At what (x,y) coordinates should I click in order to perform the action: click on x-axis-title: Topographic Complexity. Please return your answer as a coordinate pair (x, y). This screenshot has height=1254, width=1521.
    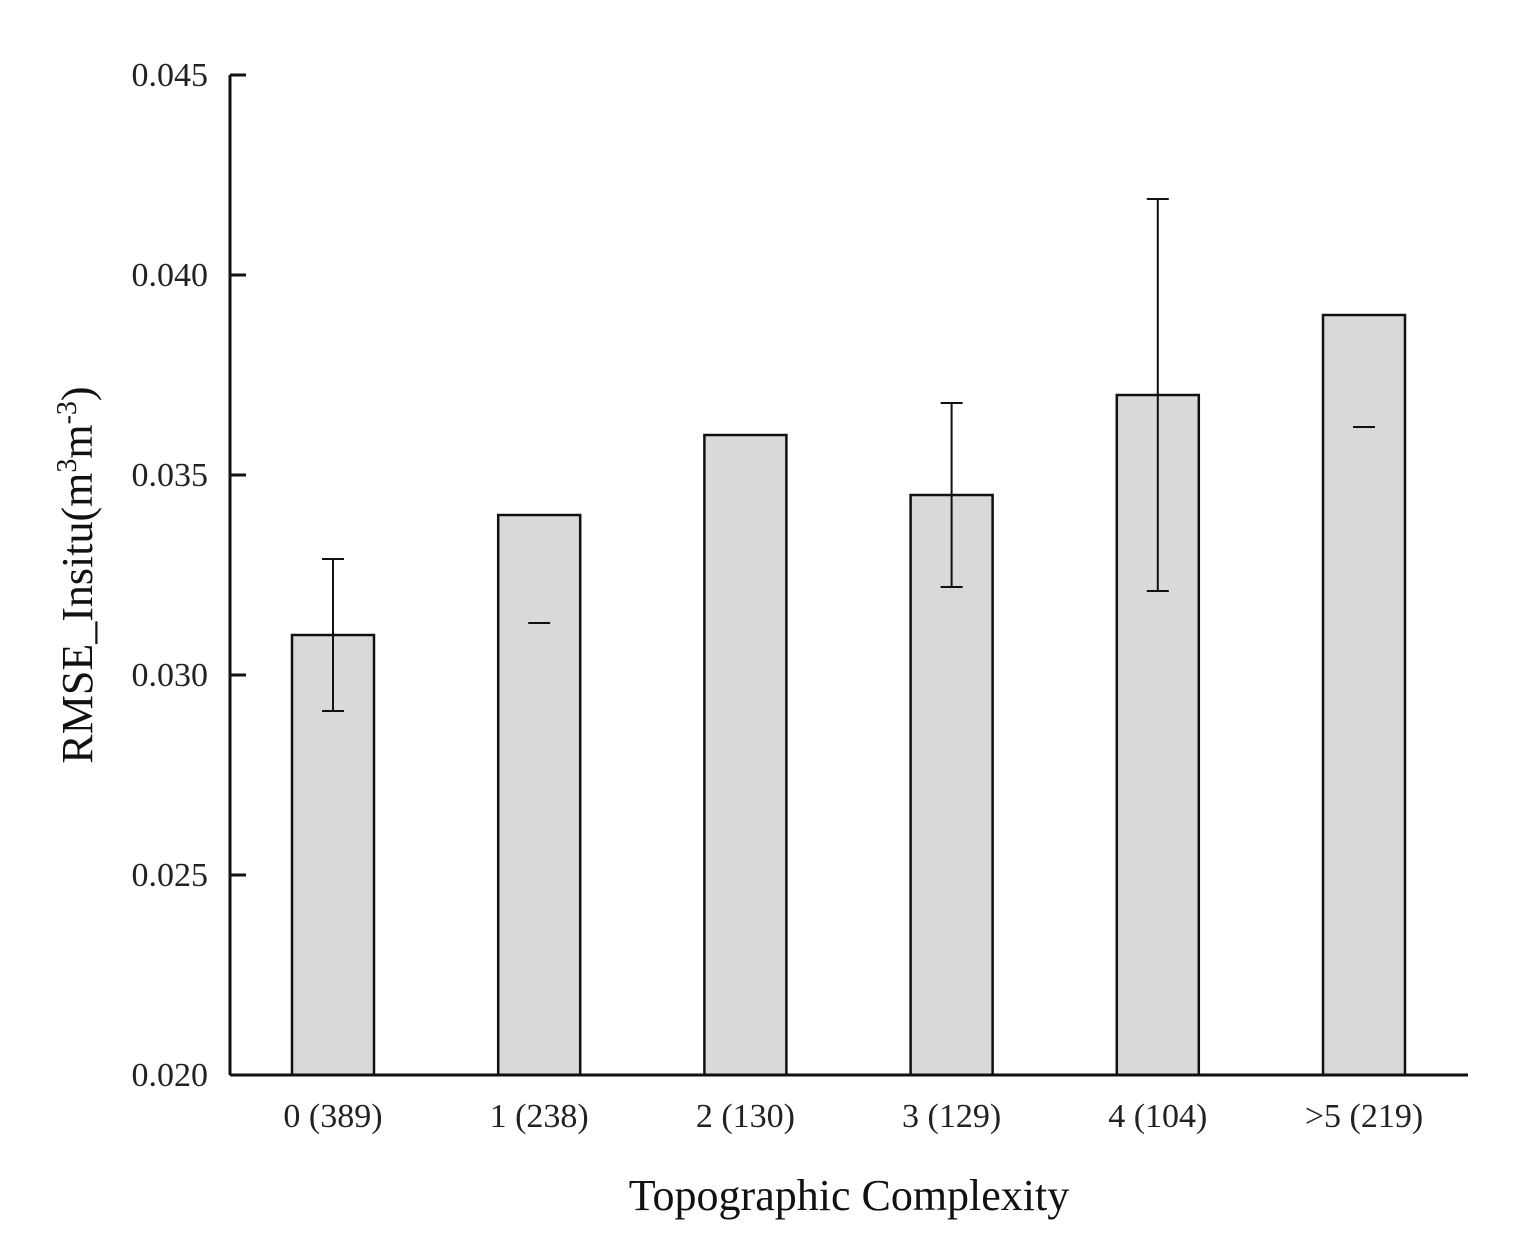
    Looking at the image, I should click on (849, 1195).